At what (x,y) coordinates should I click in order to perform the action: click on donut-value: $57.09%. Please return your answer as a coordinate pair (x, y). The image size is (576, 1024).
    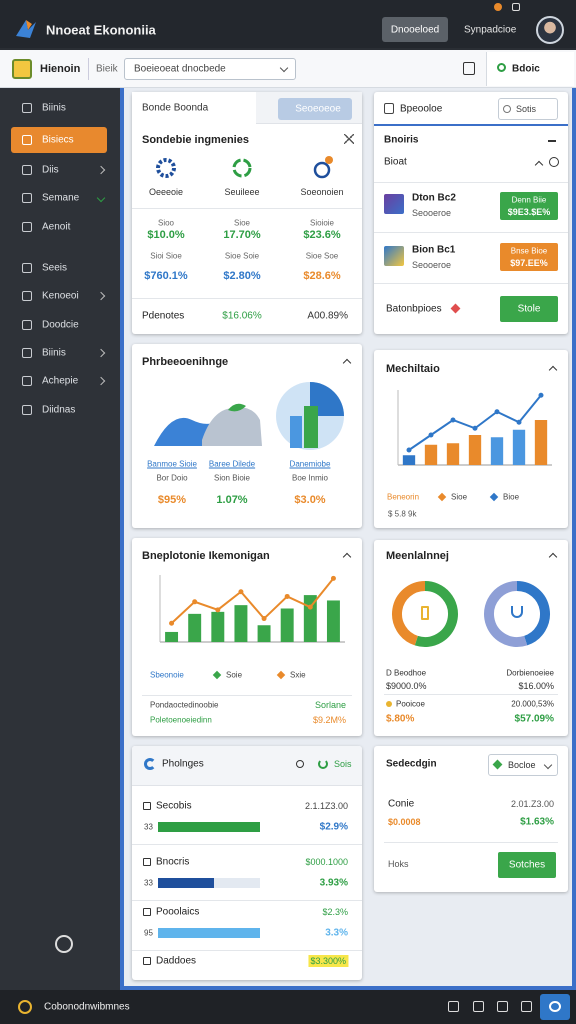
    Looking at the image, I should click on (534, 719).